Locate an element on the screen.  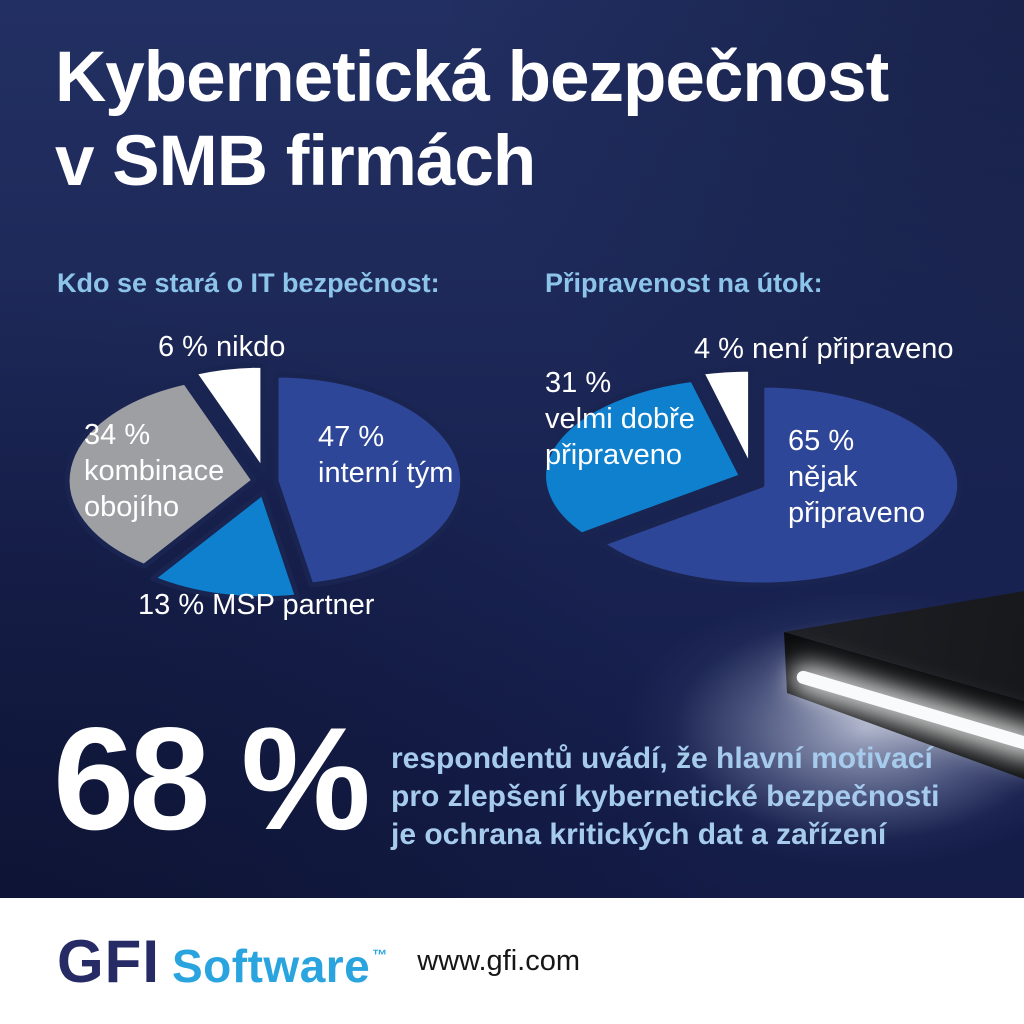
website-url: www.gfi.com is located at coordinates (499, 960).